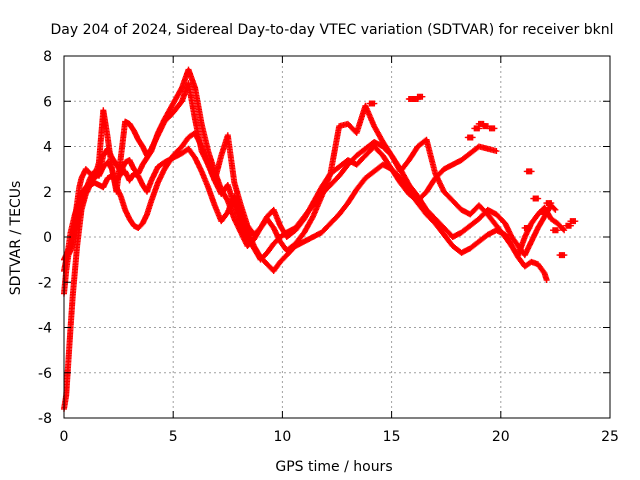 The width and height of the screenshot is (640, 480). I want to click on y-tick-label: 2, so click(47, 193).